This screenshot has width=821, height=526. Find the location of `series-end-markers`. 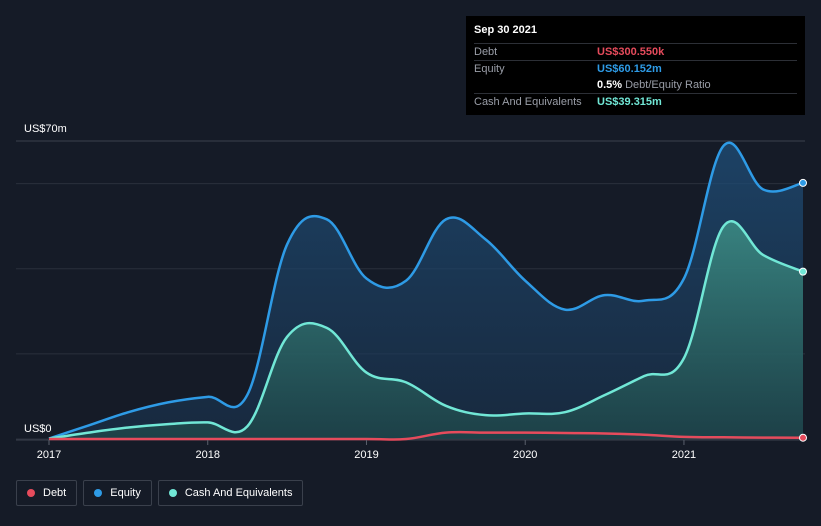

series-end-markers is located at coordinates (803, 310).